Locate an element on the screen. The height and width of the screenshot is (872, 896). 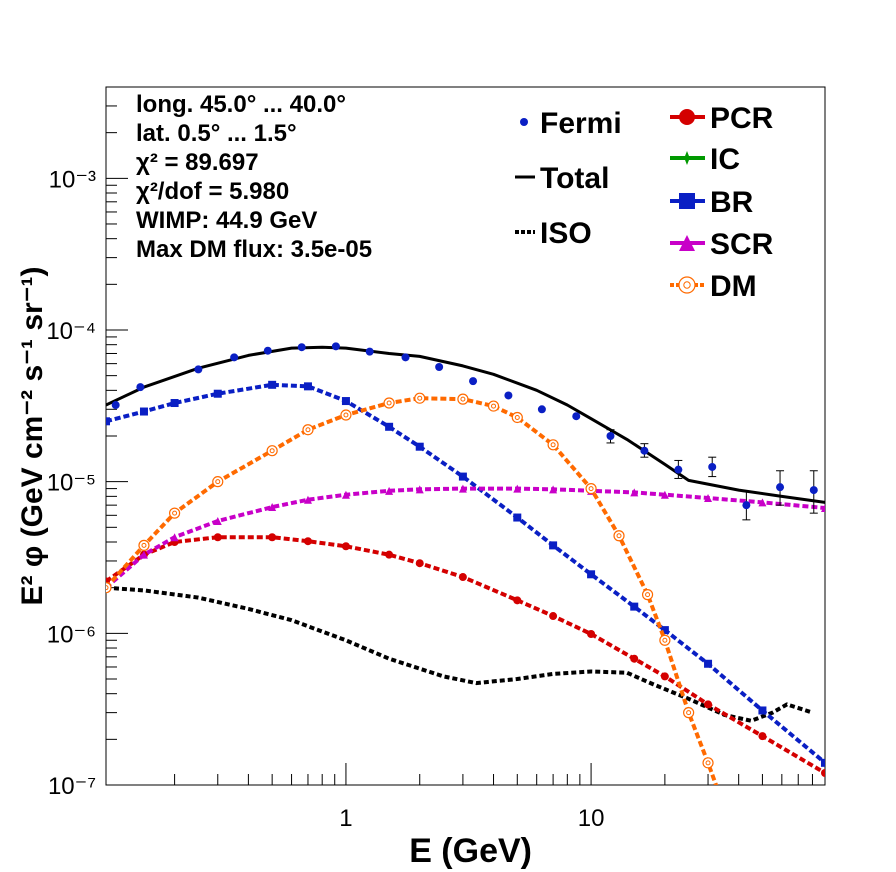
y-tick-label: 10⁻⁶ is located at coordinates (71, 634).